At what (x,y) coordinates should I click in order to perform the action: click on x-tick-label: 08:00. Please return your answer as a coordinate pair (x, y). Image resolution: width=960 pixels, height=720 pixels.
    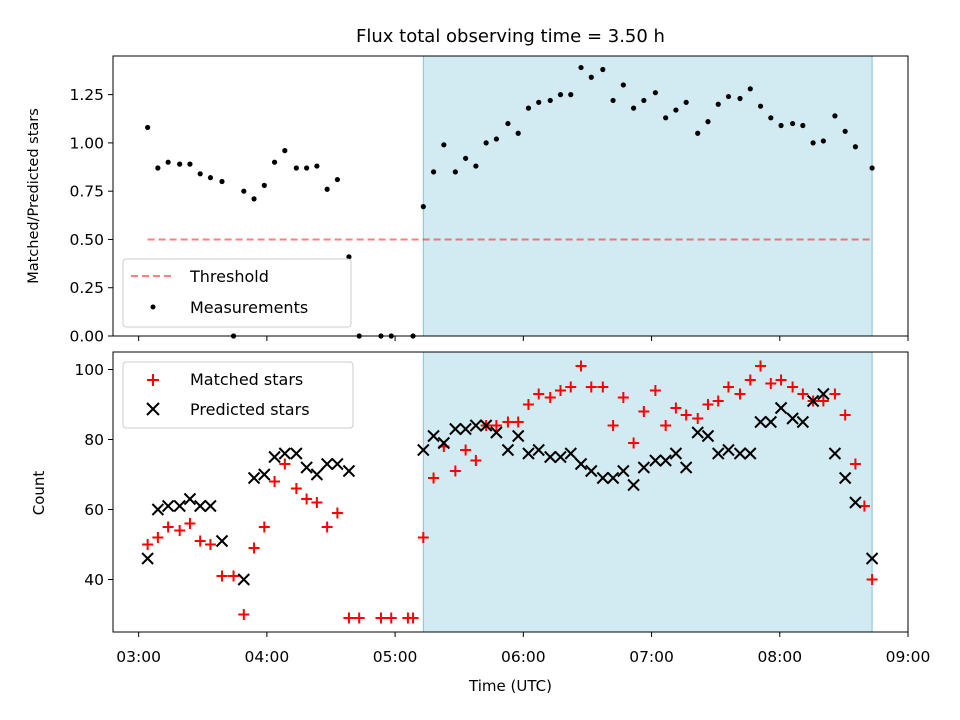
    Looking at the image, I should click on (779, 657).